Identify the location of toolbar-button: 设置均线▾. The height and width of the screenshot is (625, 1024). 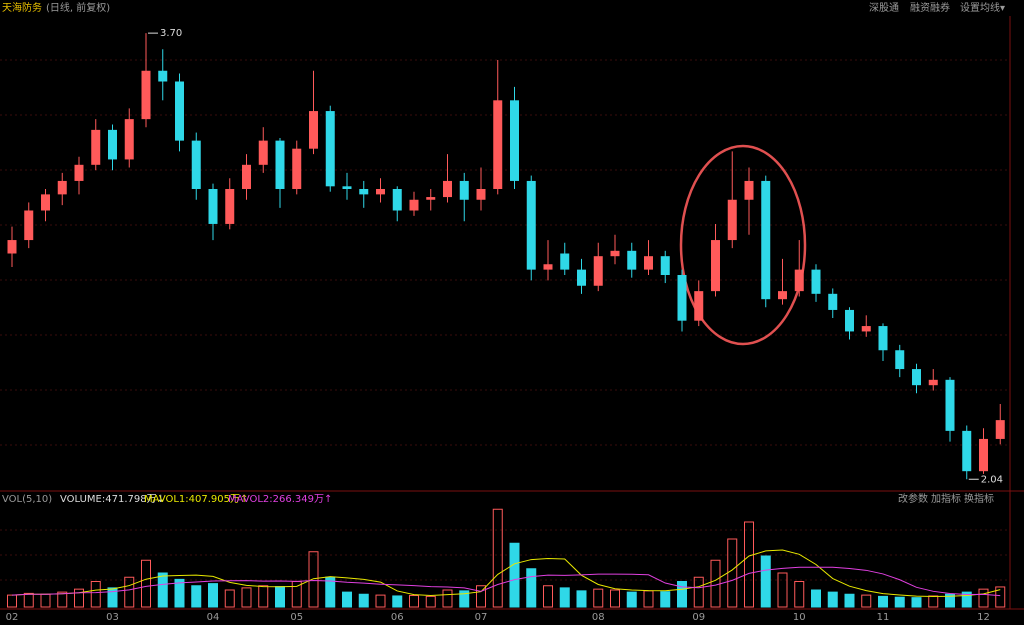
(982, 7).